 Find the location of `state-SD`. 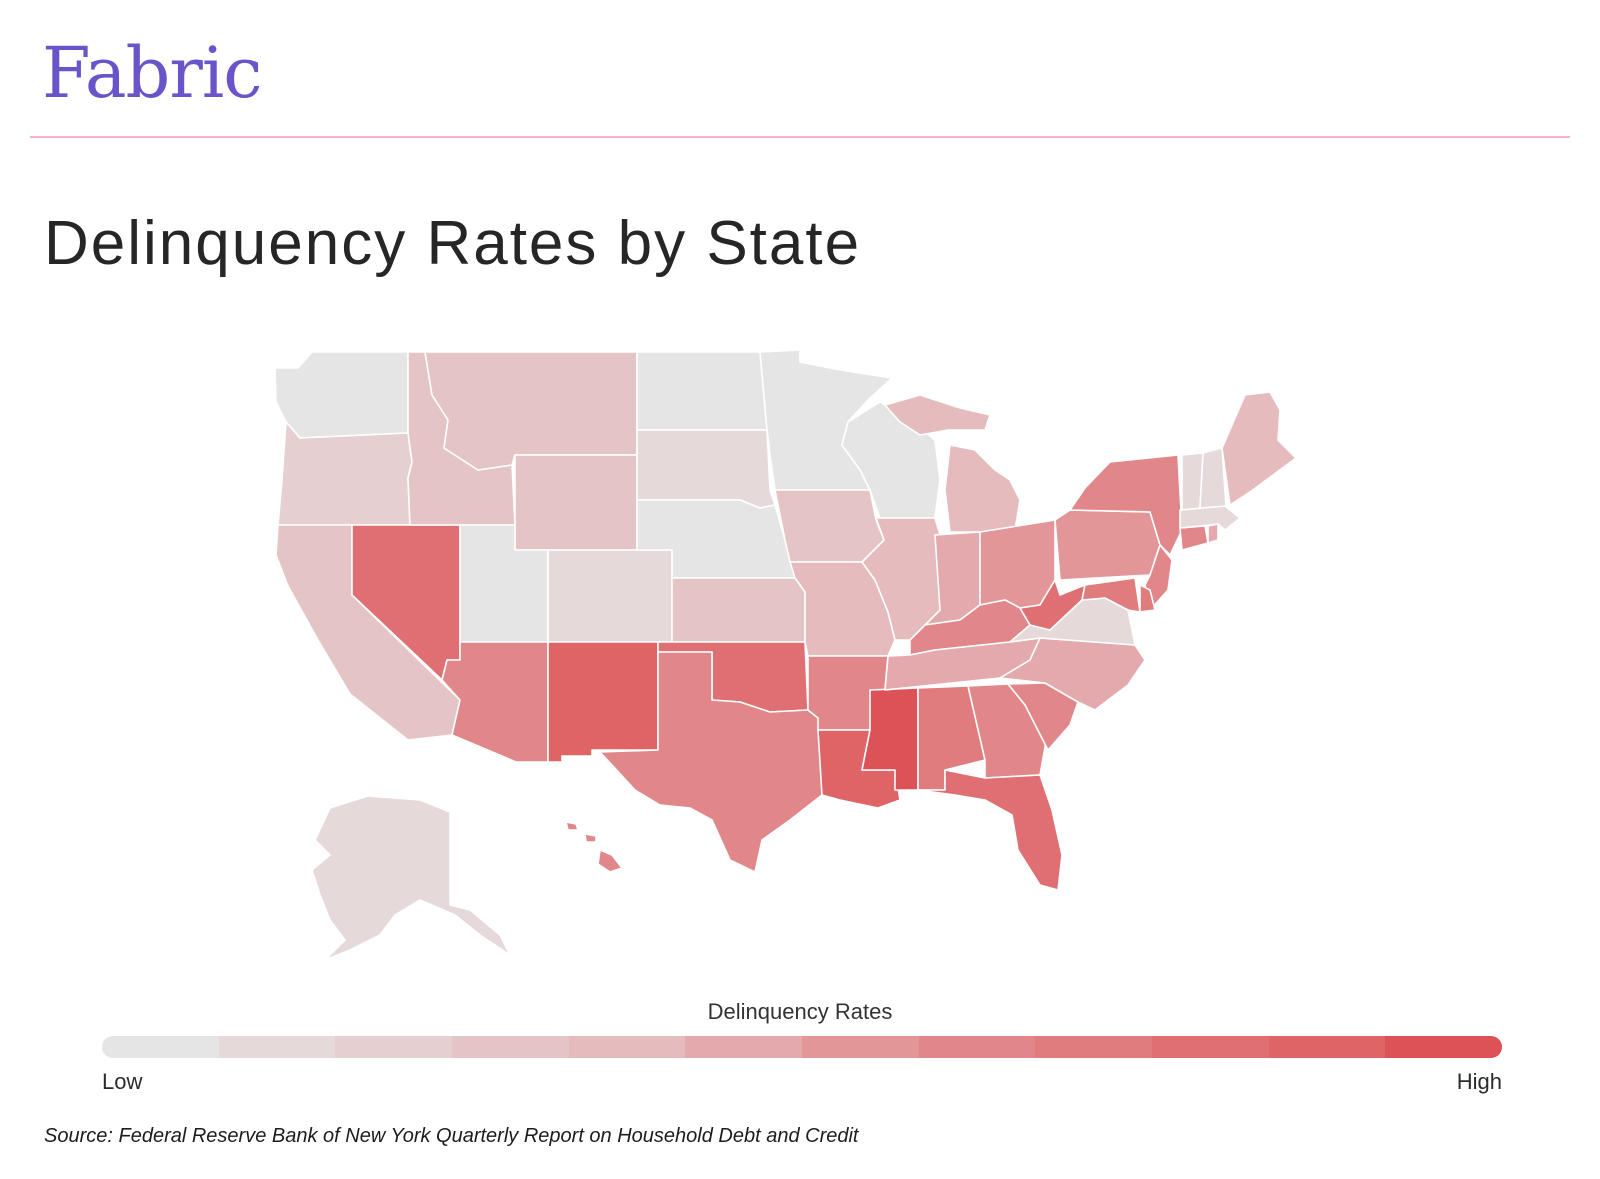

state-SD is located at coordinates (706, 469).